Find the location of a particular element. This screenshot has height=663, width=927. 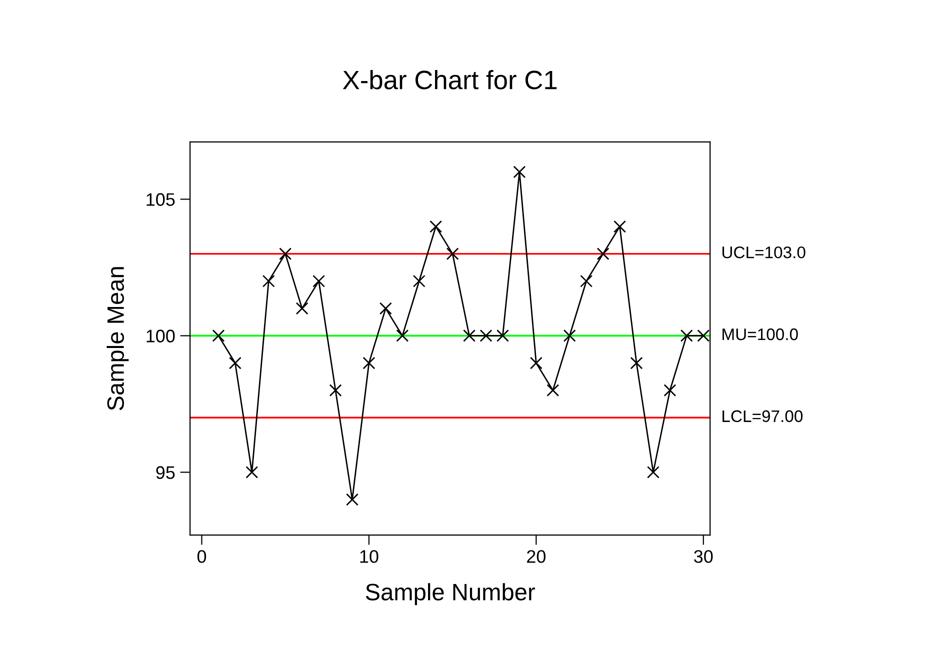

y-tick-label: 100 is located at coordinates (160, 336).